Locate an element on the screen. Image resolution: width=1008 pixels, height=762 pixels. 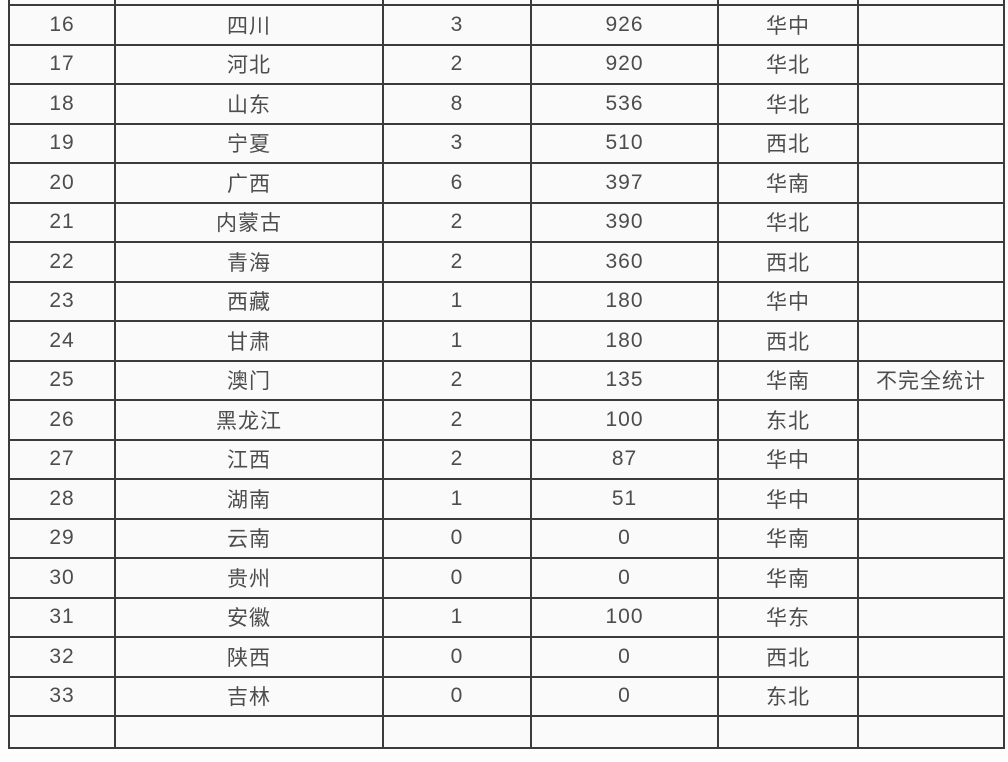
table-row: 20 广西 6 397 华南 is located at coordinates (506, 183).